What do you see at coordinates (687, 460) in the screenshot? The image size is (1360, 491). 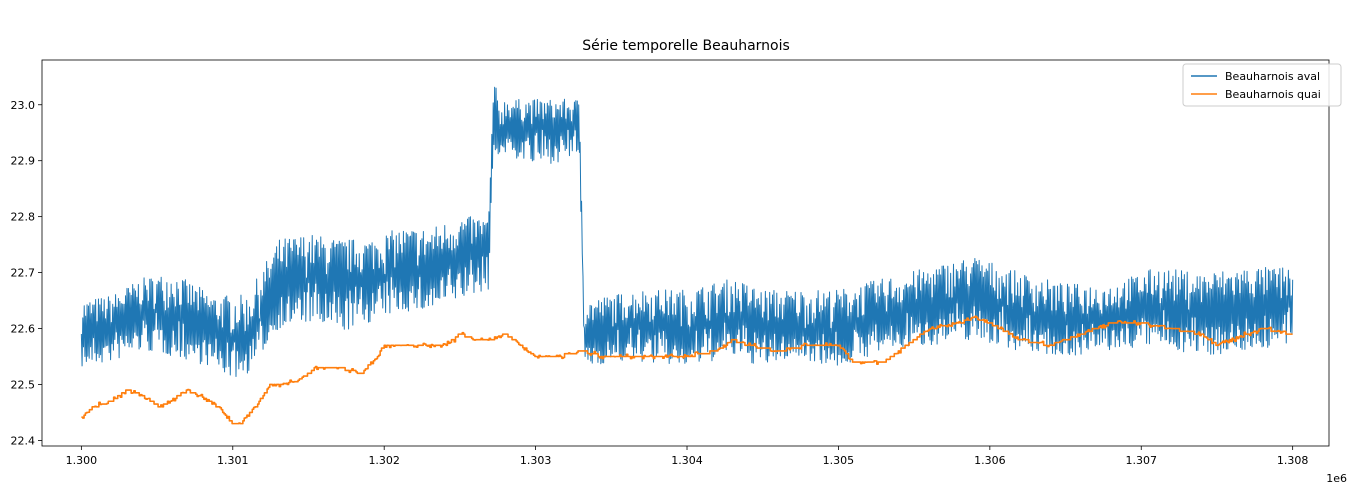 I see `x-tick-label: 1.304` at bounding box center [687, 460].